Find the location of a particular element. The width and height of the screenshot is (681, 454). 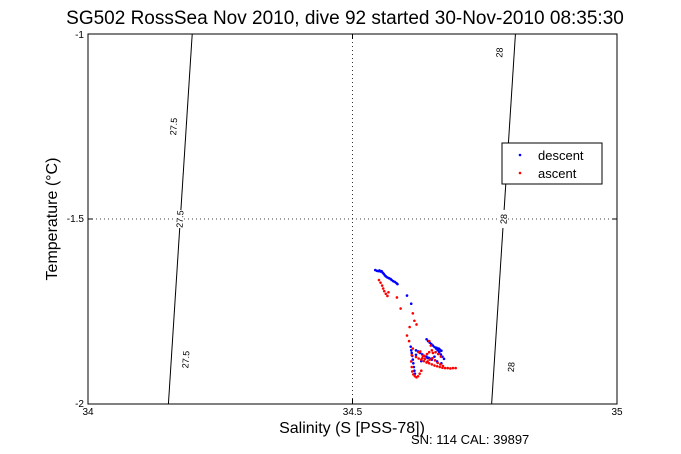

legend-label-descent: descent is located at coordinates (561, 155).